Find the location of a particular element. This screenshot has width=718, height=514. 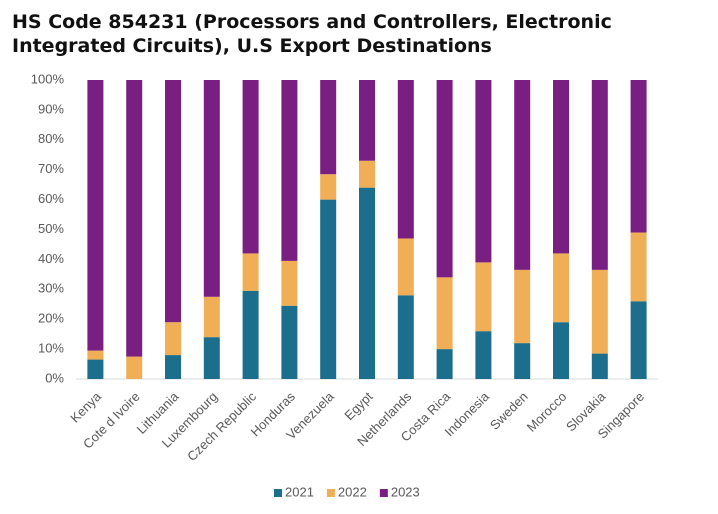

x-tick-label: Sweden is located at coordinates (509, 411).